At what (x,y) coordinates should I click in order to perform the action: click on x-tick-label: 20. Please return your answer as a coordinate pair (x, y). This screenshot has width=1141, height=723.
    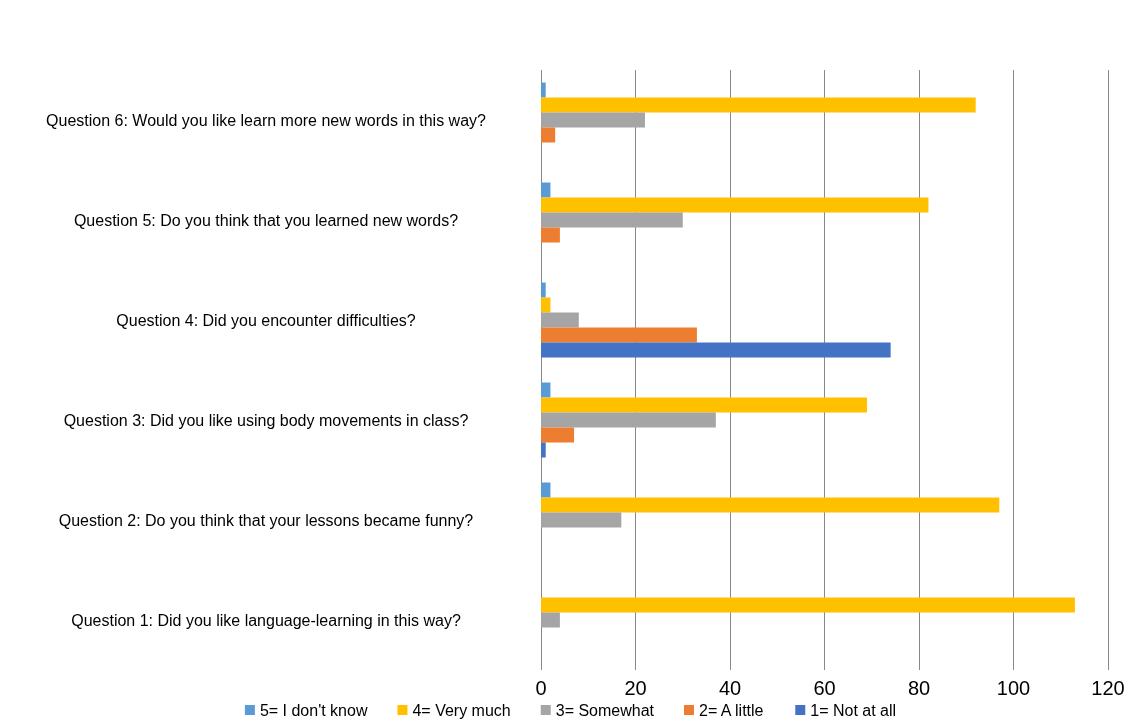
    Looking at the image, I should click on (635, 688).